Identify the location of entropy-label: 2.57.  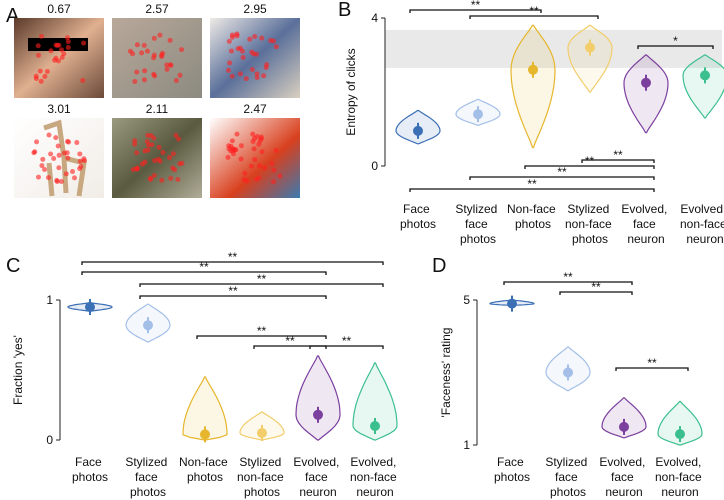
(157, 9).